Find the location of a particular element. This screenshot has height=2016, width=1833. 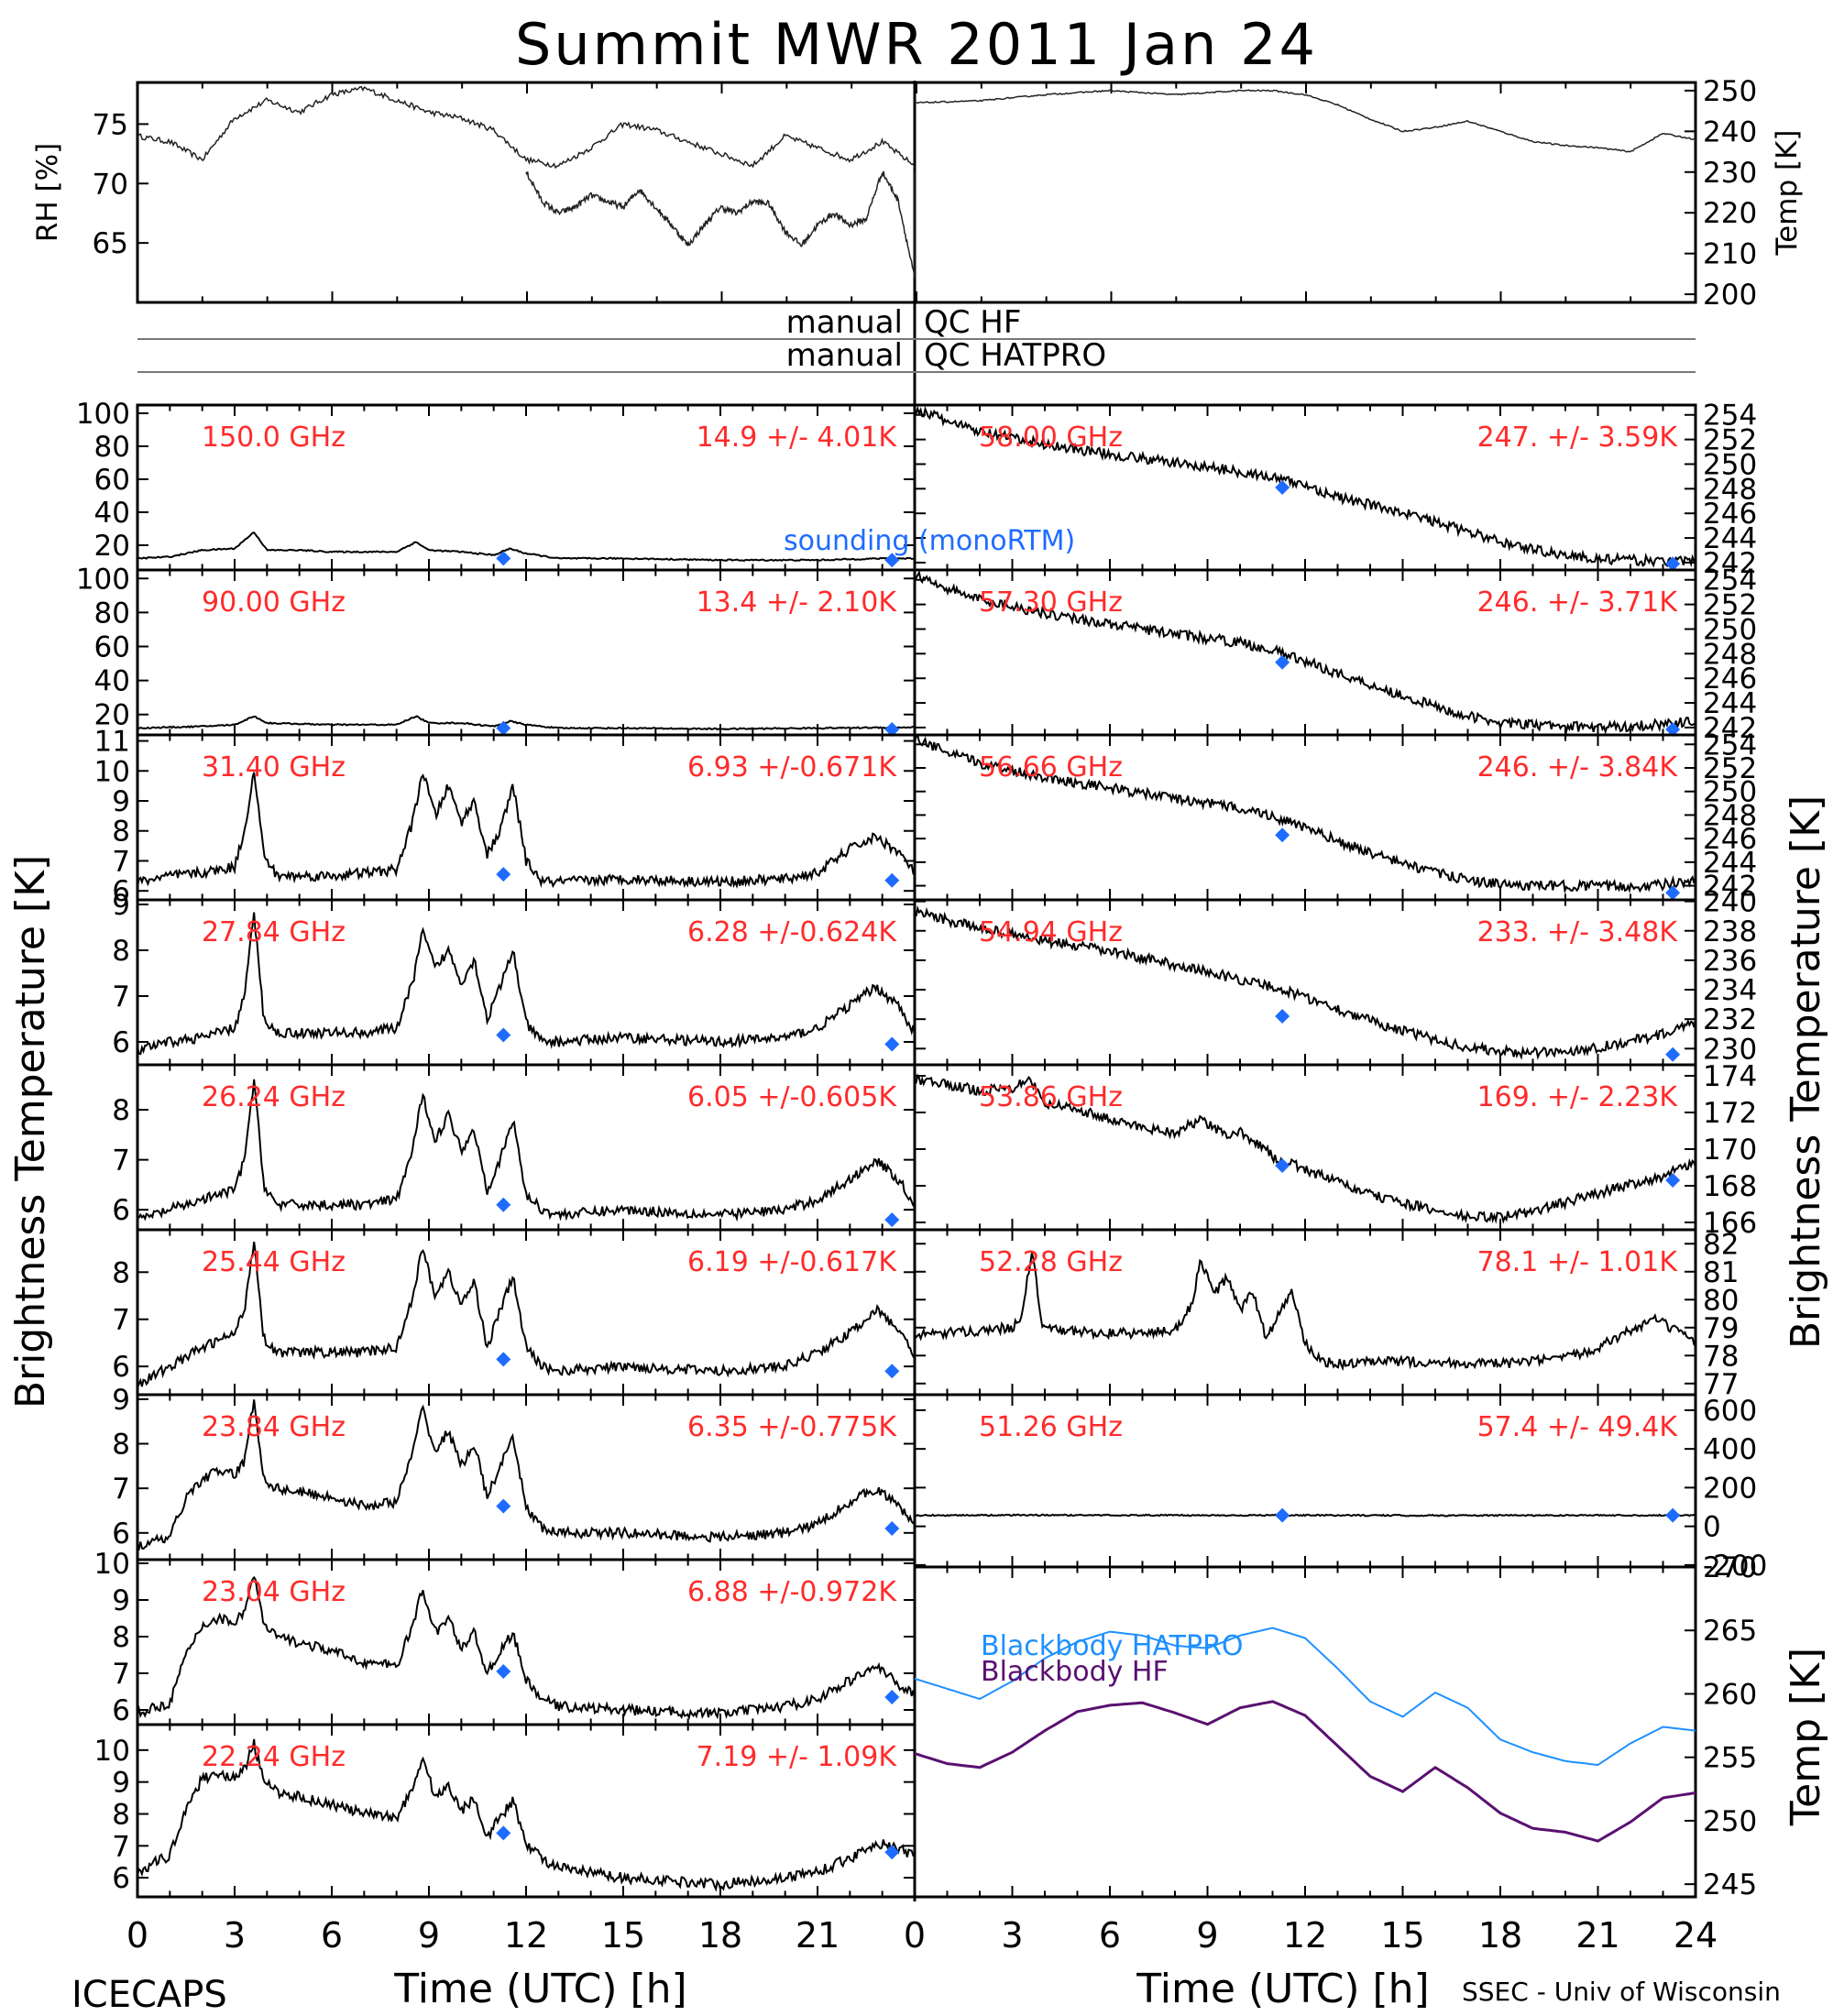

y-tick-label: 168 is located at coordinates (1730, 1186).